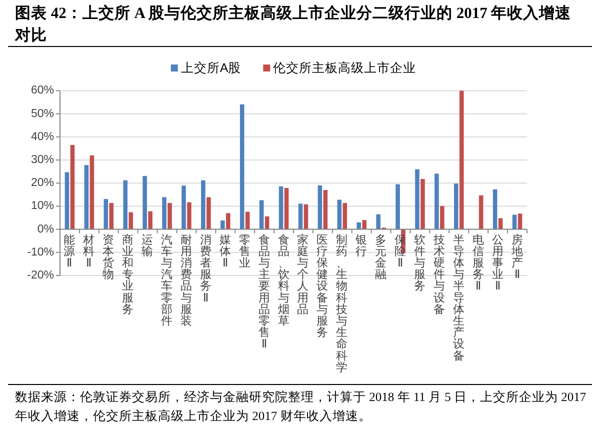  I want to click on x-tick-label: 房地产Ⅱ, so click(517, 257).